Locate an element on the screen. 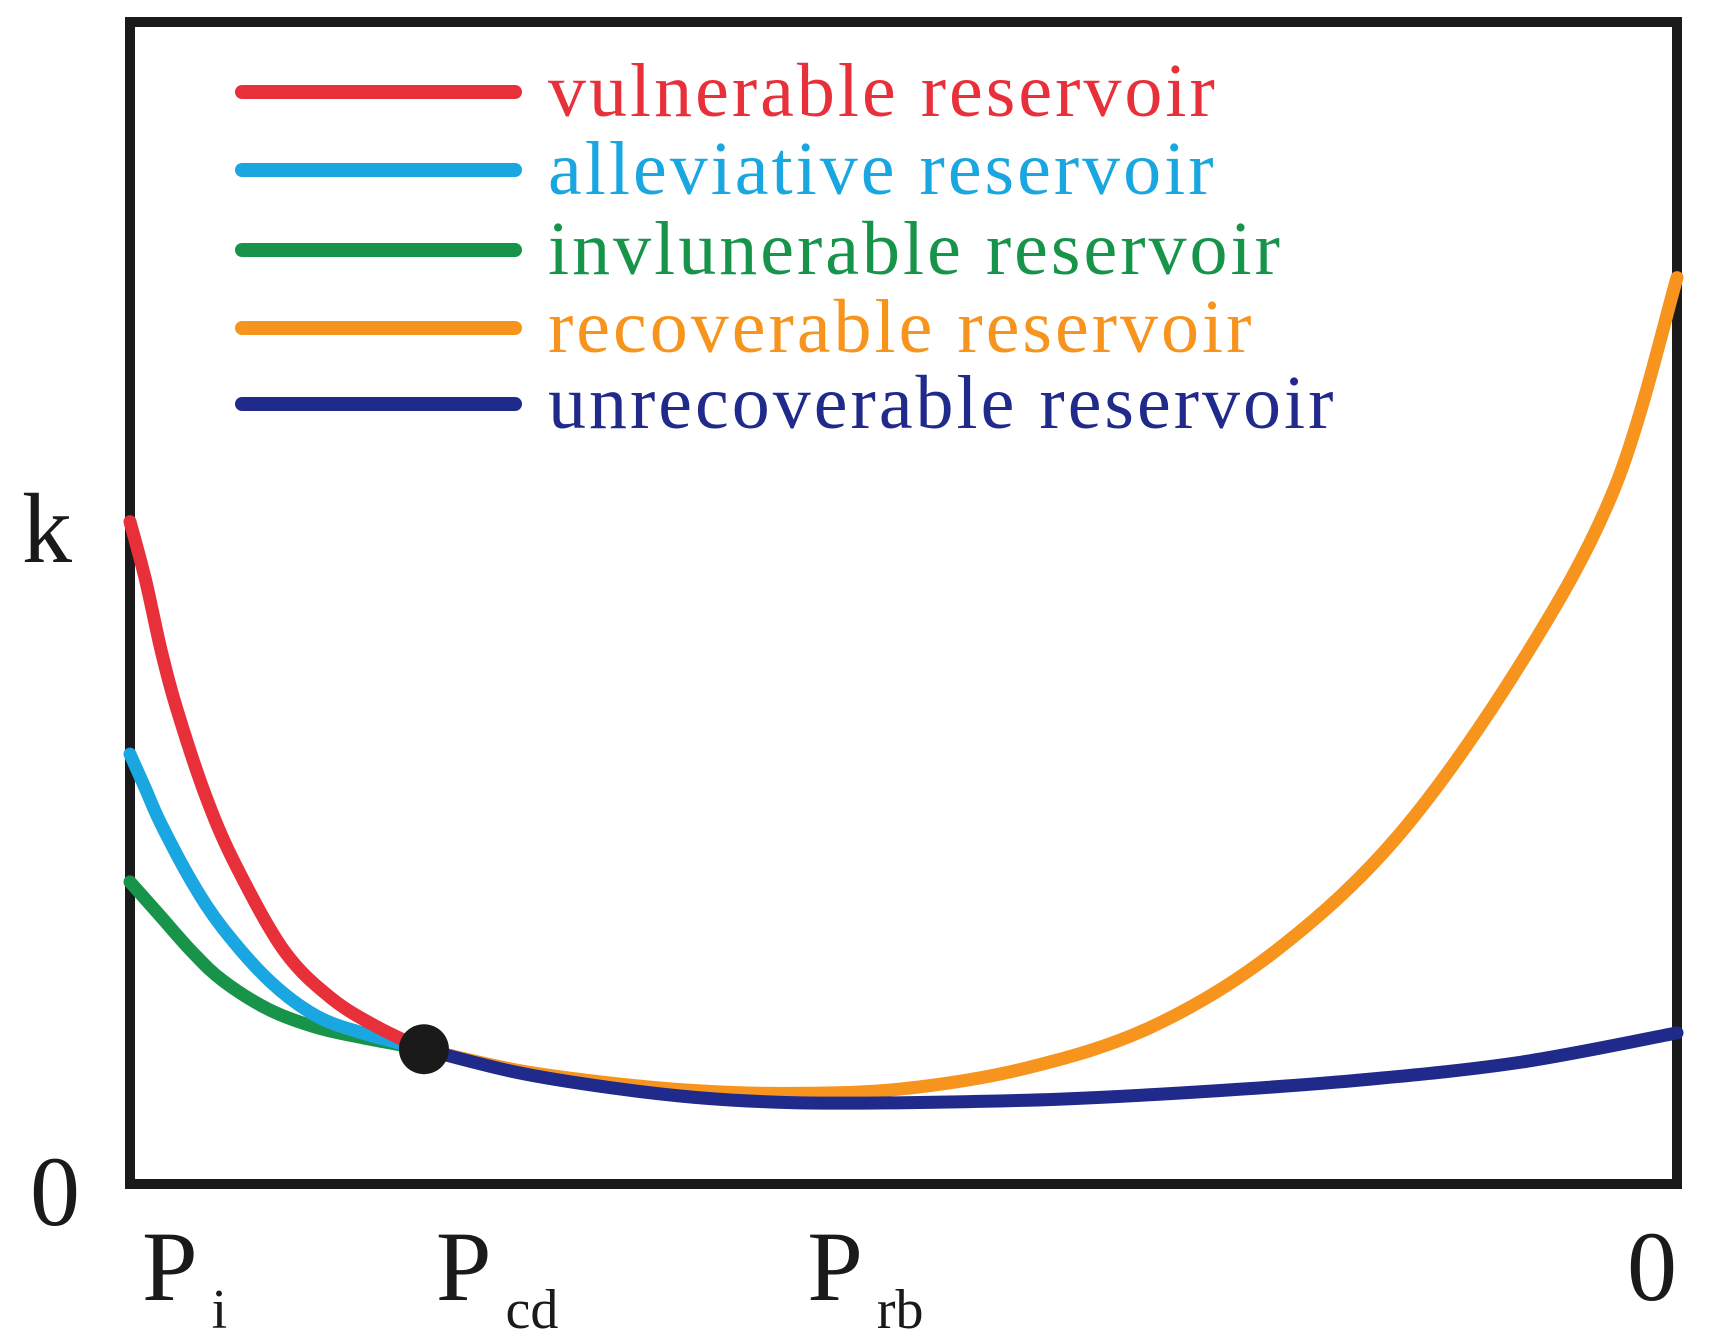 The width and height of the screenshot is (1709, 1344). series-line-unrecoverable-reservoir is located at coordinates (1050, 1068).